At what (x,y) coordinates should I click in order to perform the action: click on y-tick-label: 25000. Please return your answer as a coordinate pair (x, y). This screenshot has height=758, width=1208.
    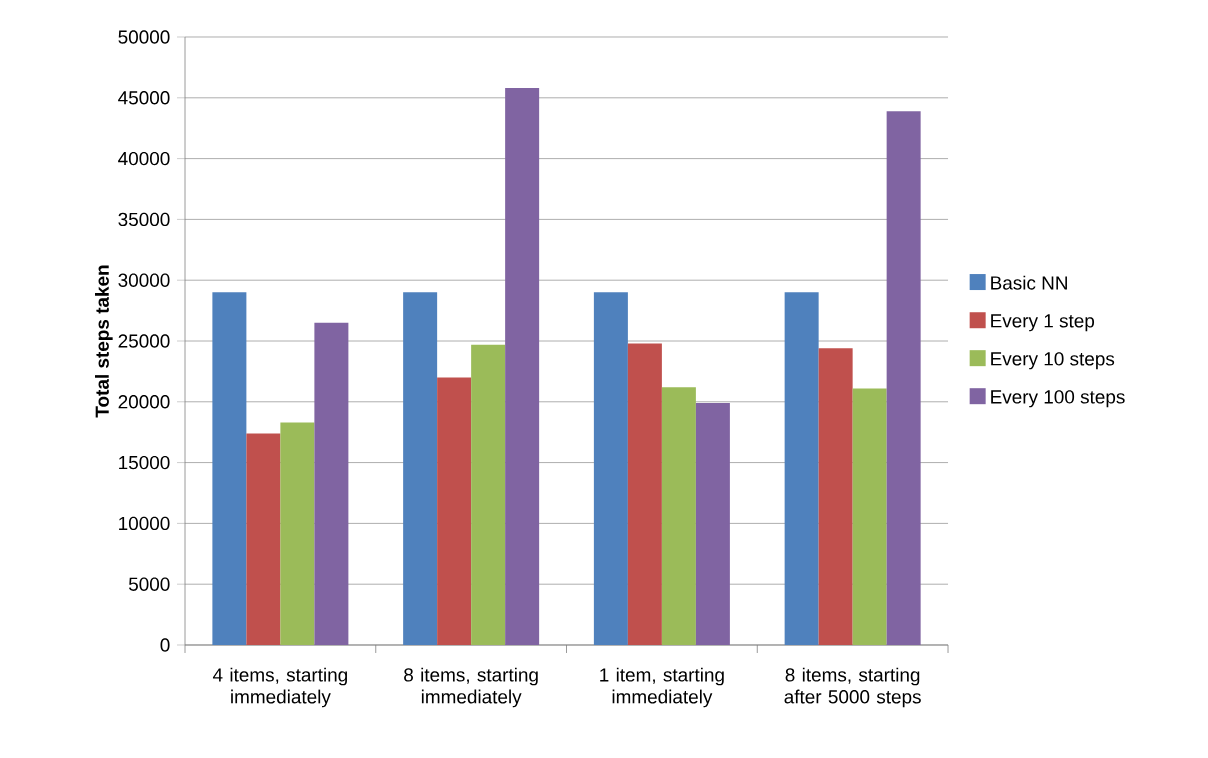
    Looking at the image, I should click on (144, 341).